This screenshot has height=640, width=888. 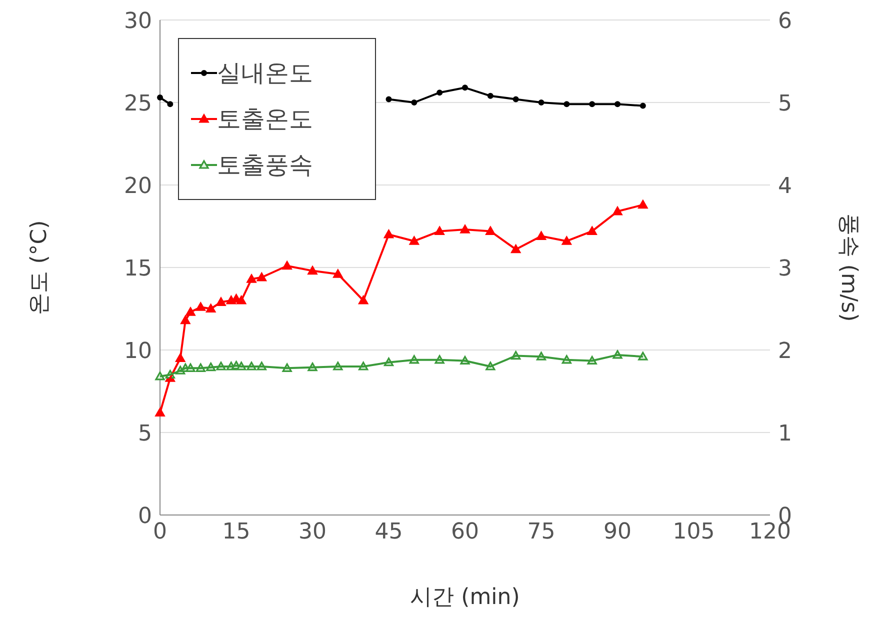 What do you see at coordinates (138, 269) in the screenshot?
I see `y-tick-label: 15` at bounding box center [138, 269].